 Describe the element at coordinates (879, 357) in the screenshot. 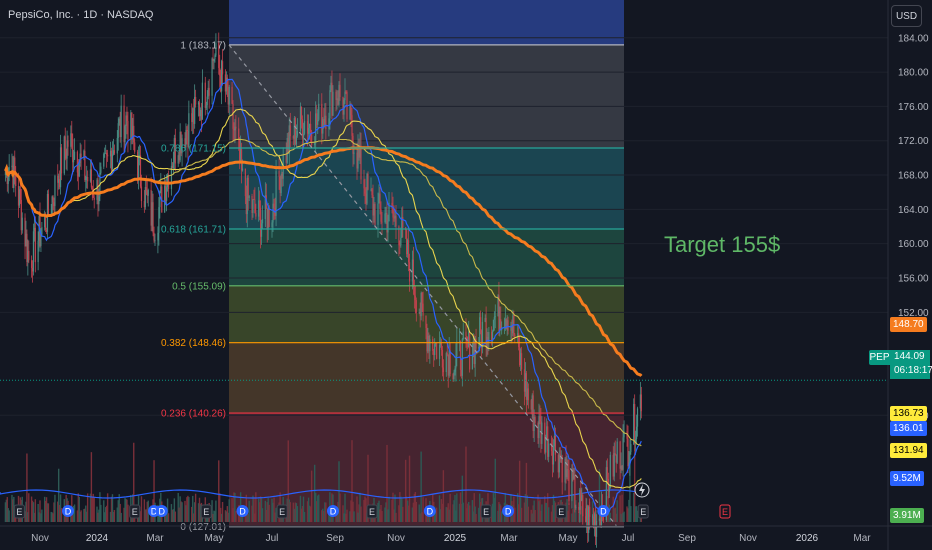

I see `symbol-tag: PEP` at that location.